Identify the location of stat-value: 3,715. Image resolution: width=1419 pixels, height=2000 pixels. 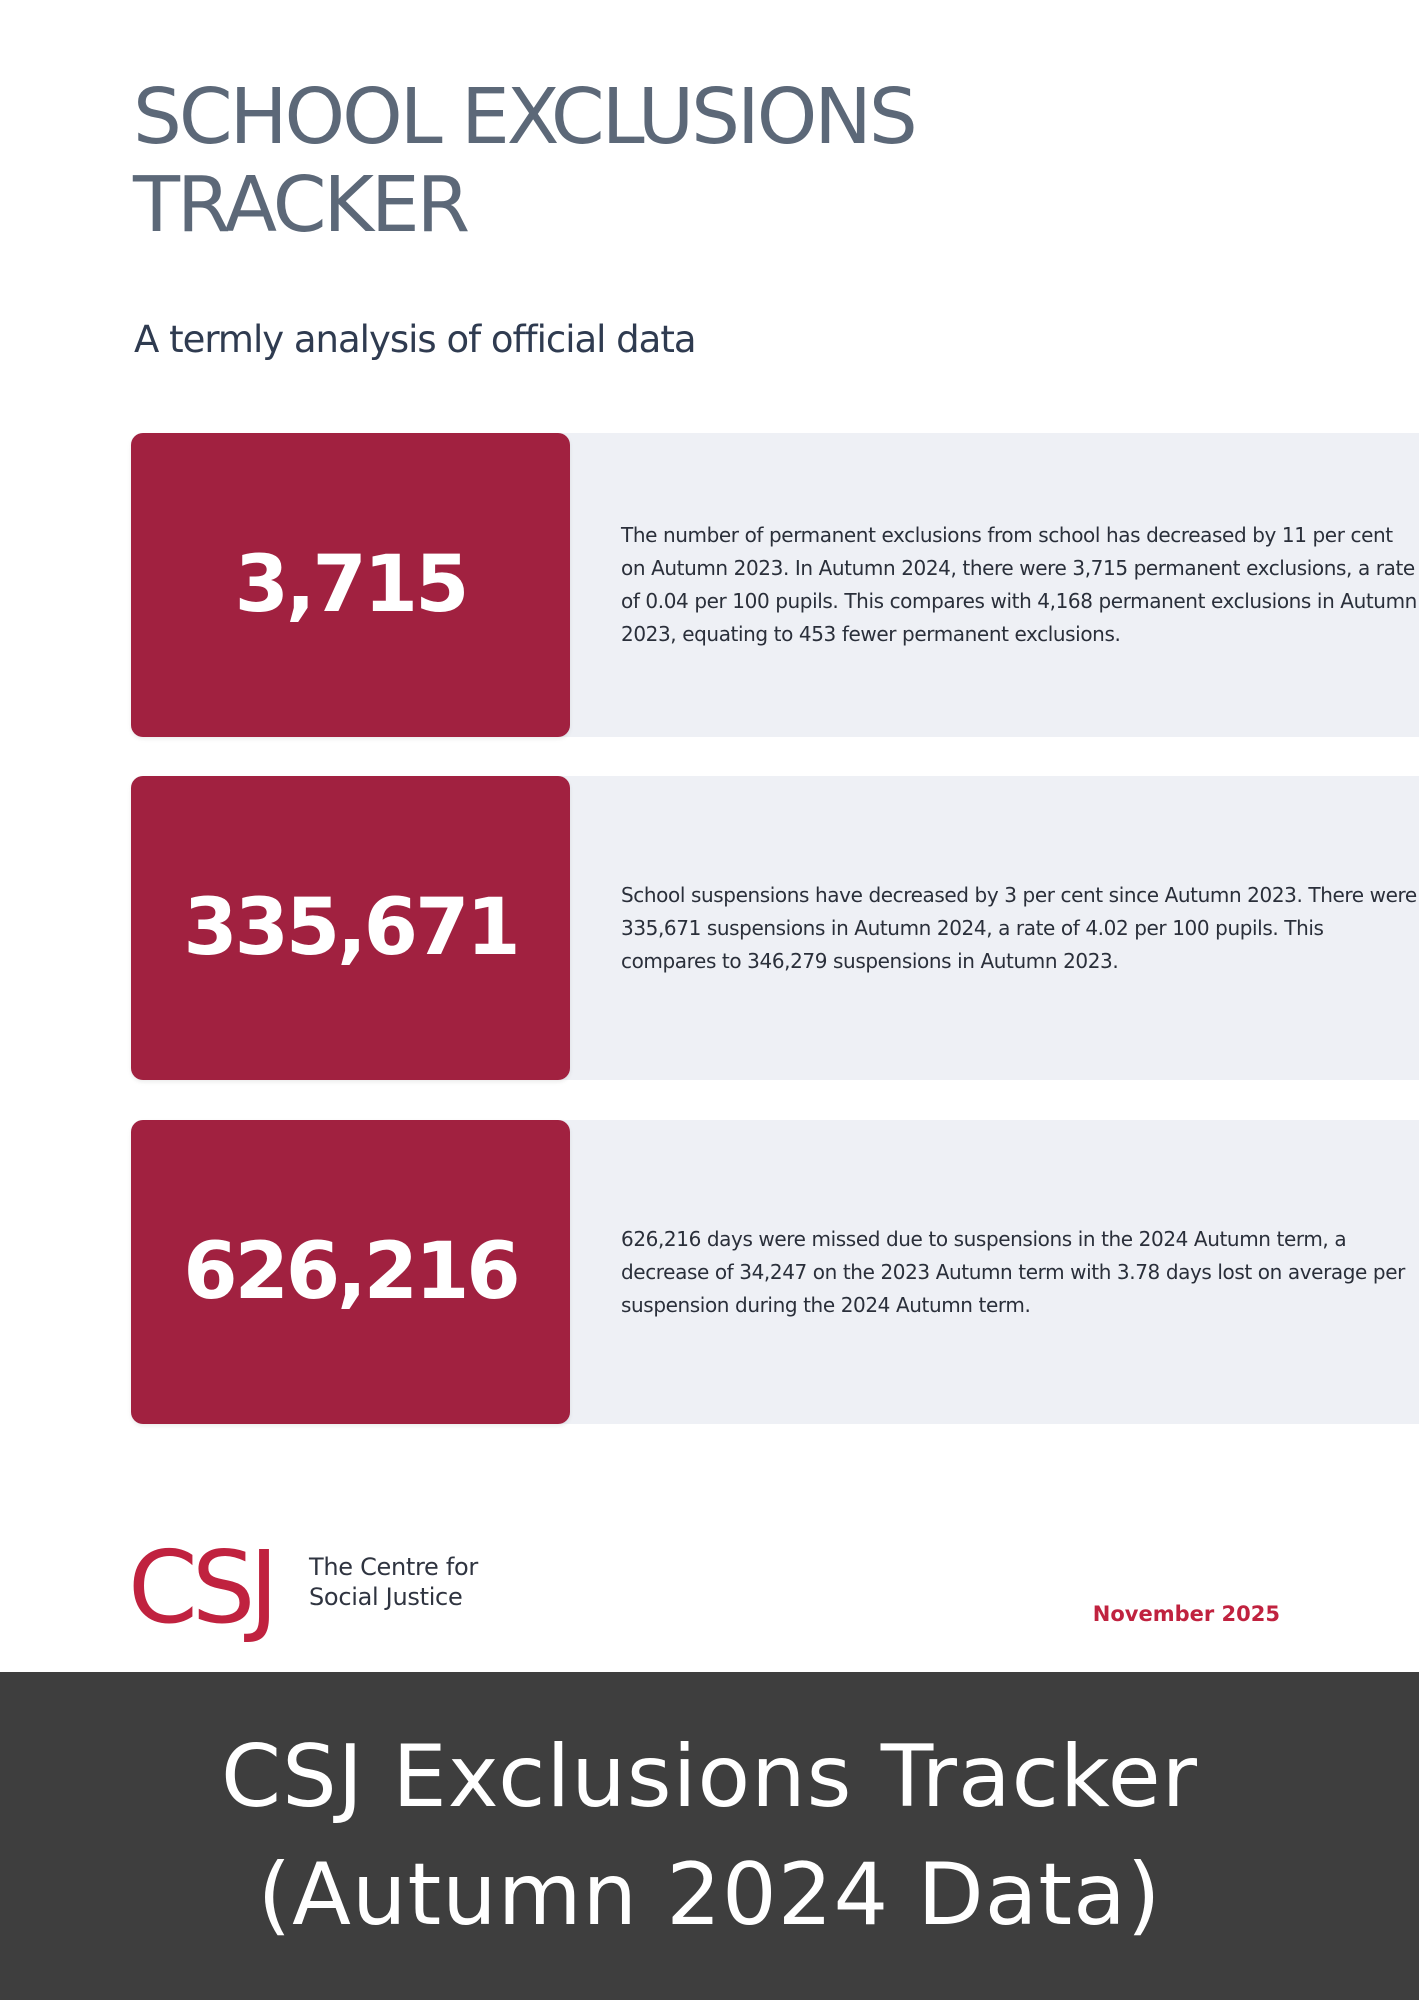
(352, 585).